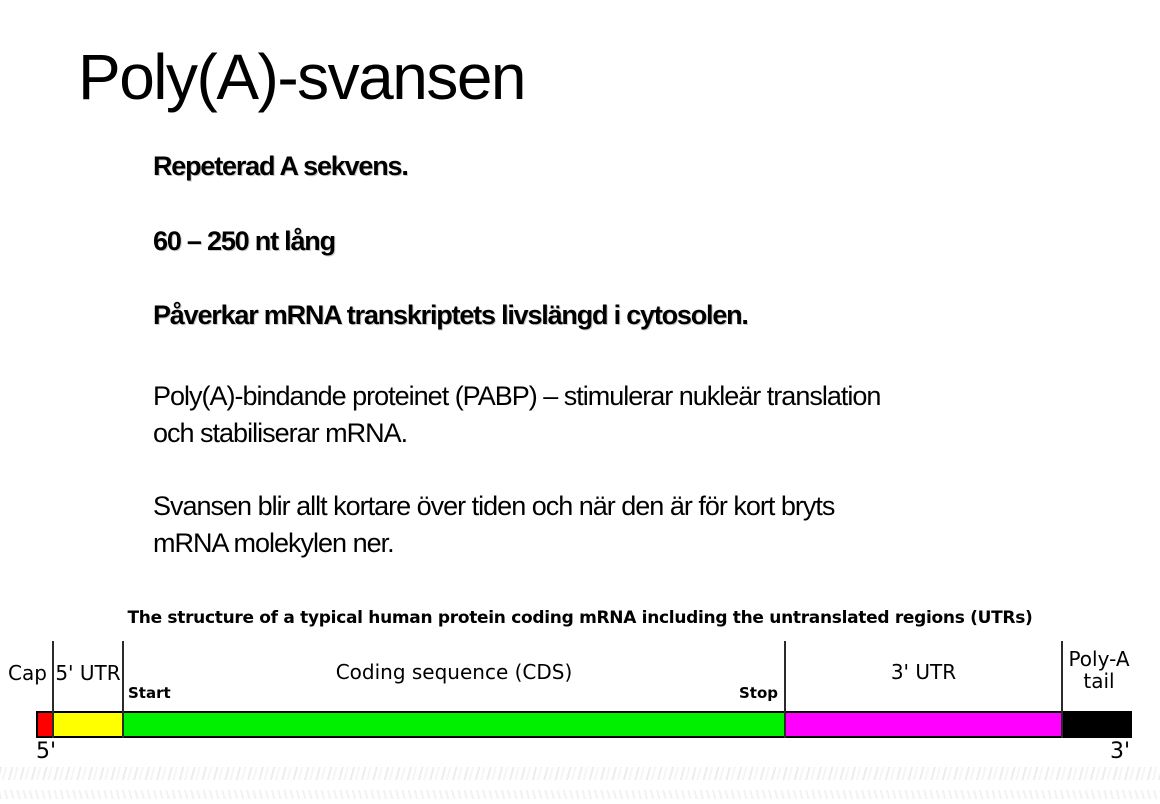 Image resolution: width=1160 pixels, height=804 pixels. What do you see at coordinates (46, 751) in the screenshot?
I see `label-5-prime: 5'` at bounding box center [46, 751].